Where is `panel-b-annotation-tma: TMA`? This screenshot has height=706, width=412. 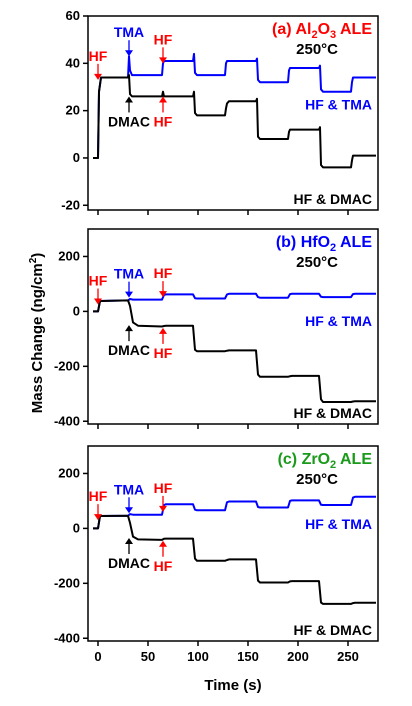 panel-b-annotation-tma: TMA is located at coordinates (129, 274).